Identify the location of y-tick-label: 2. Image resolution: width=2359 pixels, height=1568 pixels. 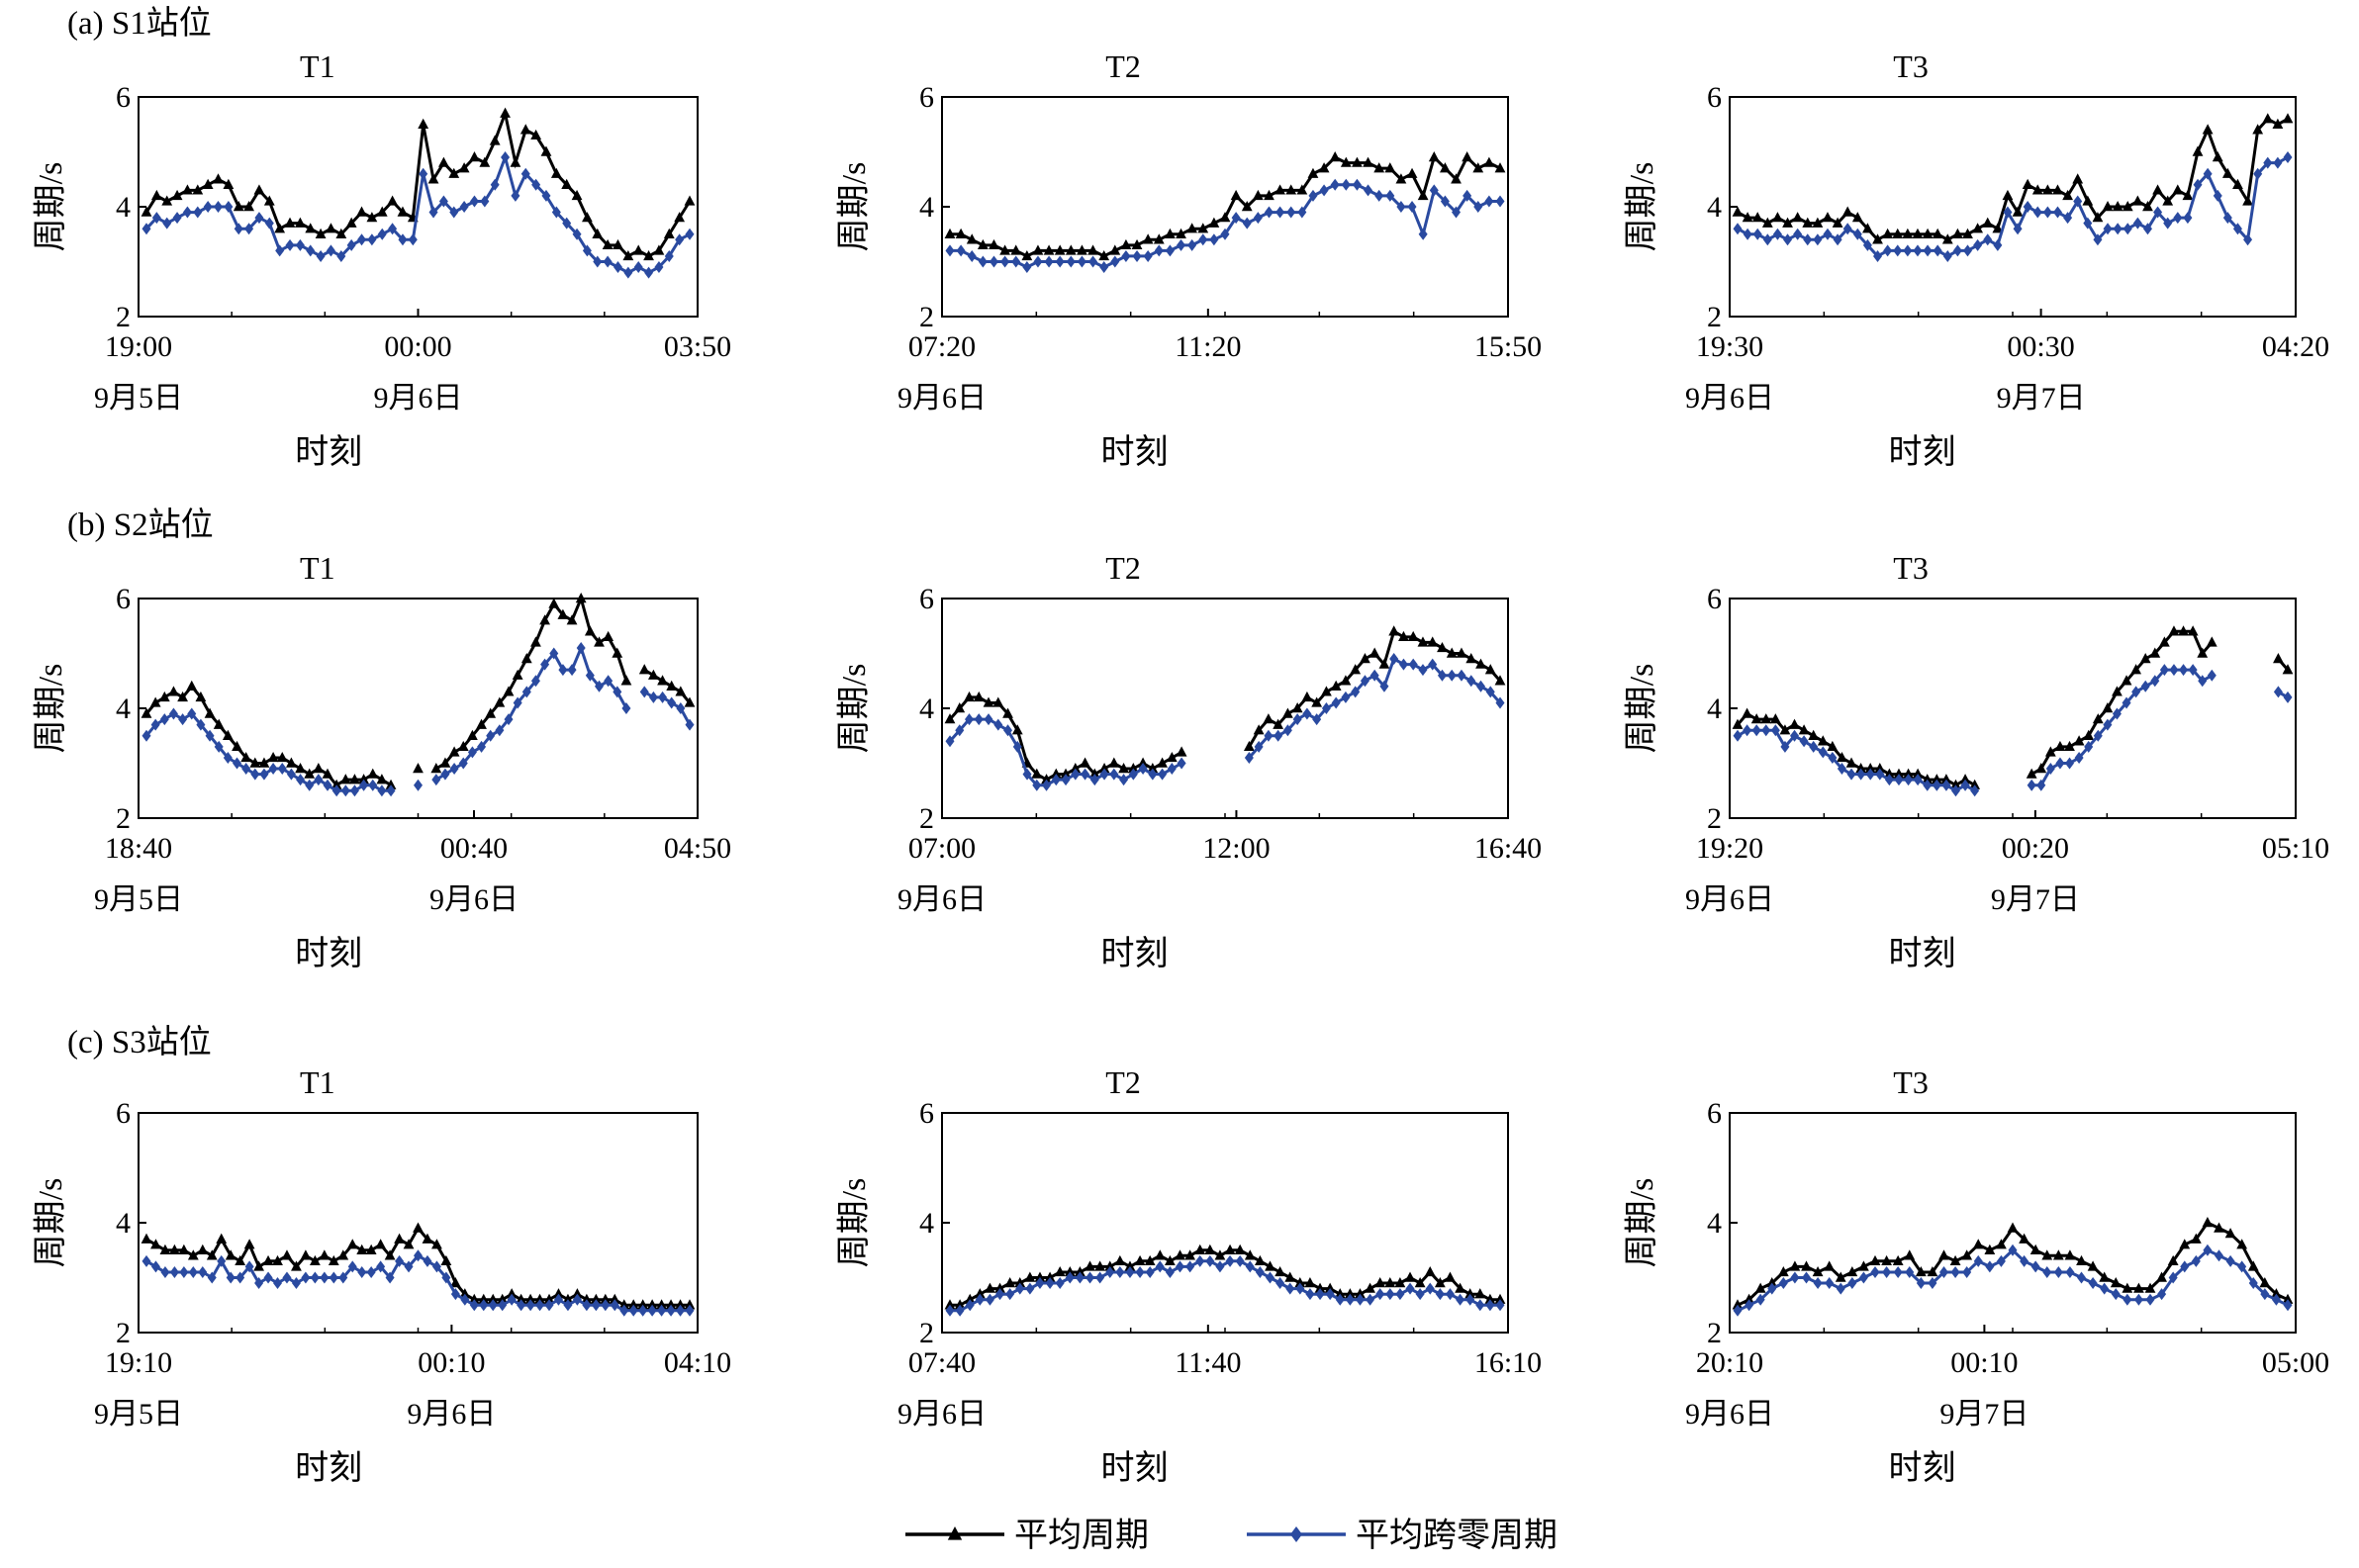
(926, 818).